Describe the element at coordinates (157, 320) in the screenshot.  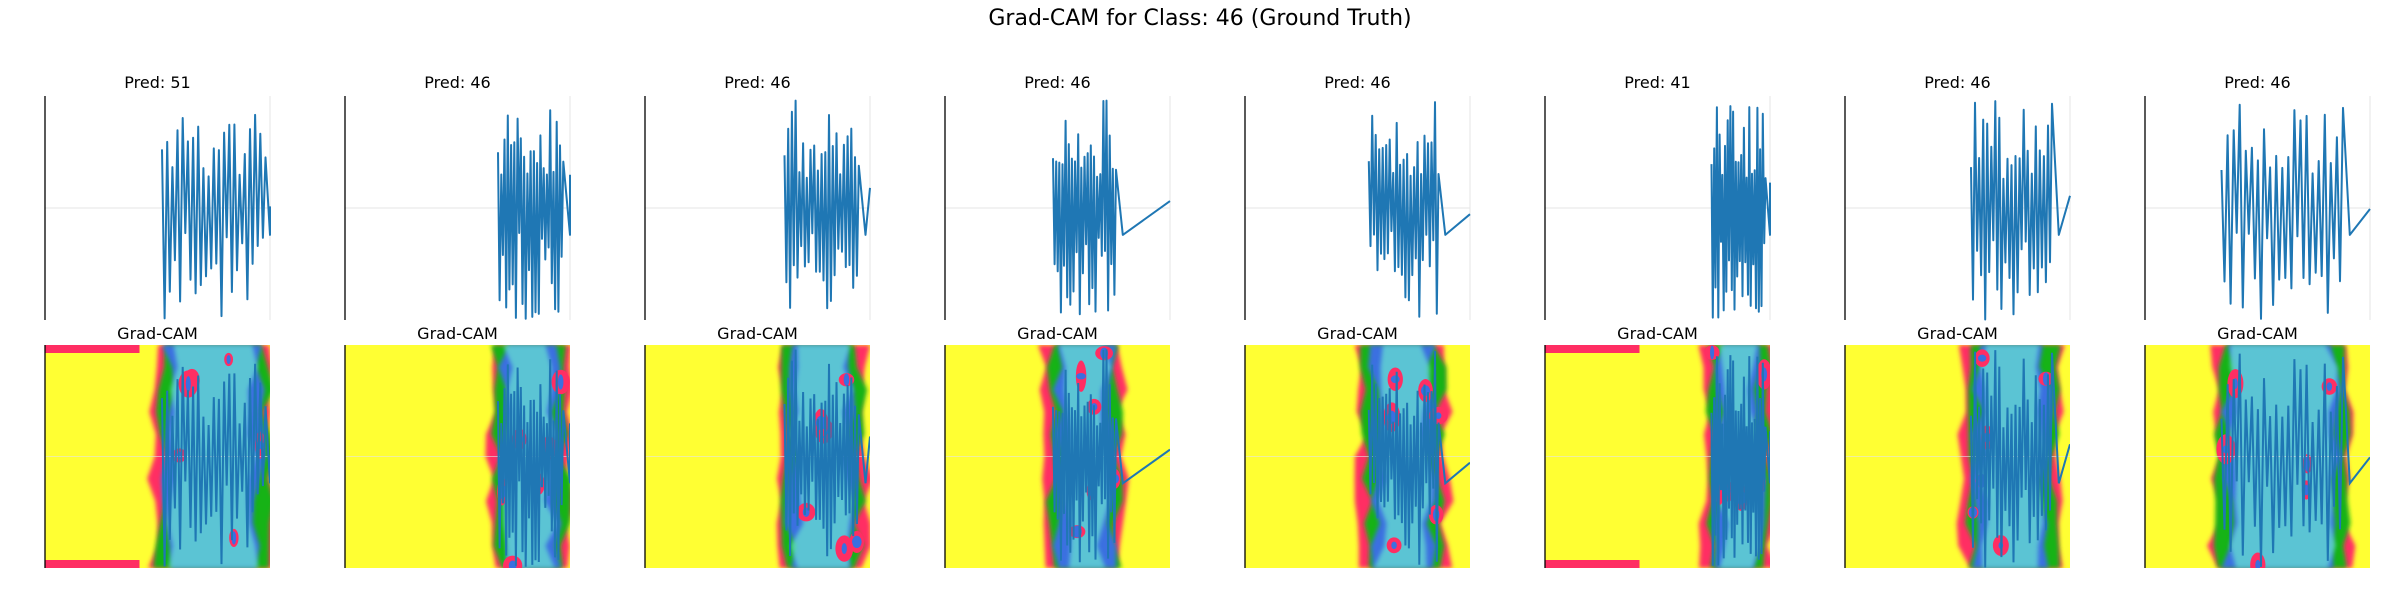
I see `subplot-1: Pred: 51 Grad-CAM` at that location.